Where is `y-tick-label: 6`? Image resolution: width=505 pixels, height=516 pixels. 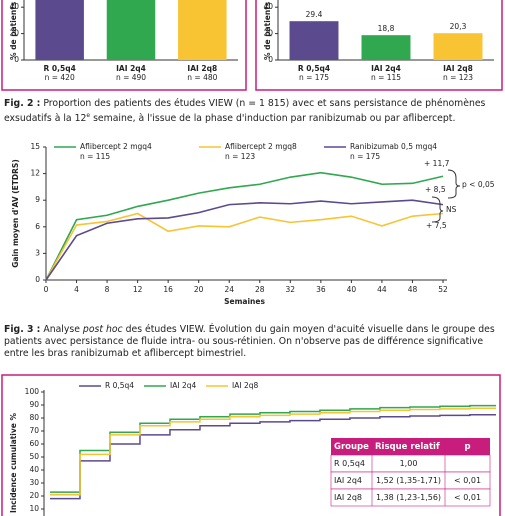 y-tick-label: 6 is located at coordinates (37, 226).